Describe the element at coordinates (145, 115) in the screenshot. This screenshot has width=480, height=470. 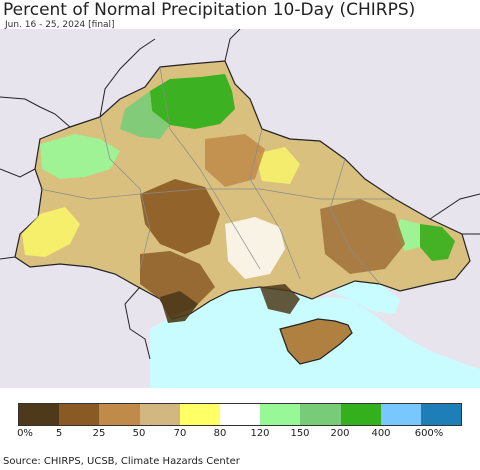
I see `moist-north-area` at that location.